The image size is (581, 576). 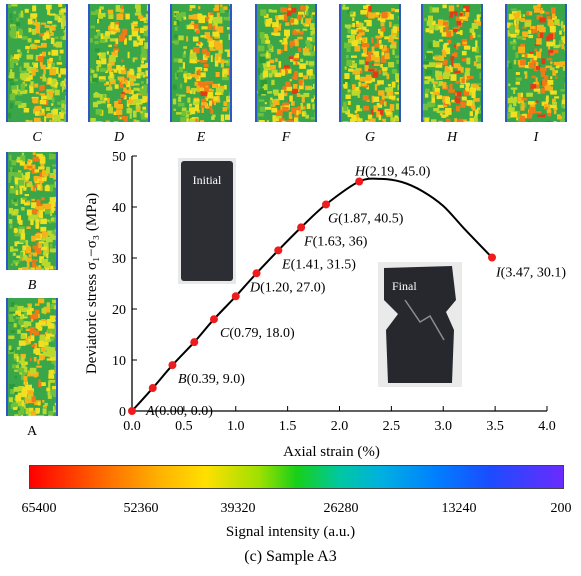 I want to click on colorbar-tick: 39320, so click(x=238, y=508).